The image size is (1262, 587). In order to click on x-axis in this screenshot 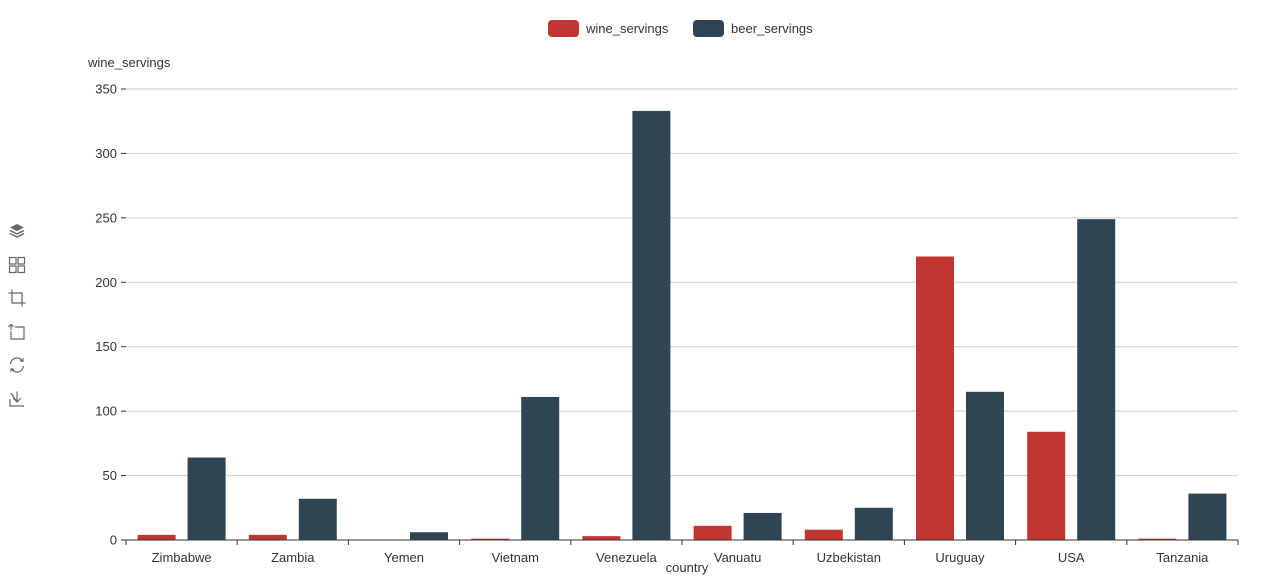, I will do `click(682, 542)`.